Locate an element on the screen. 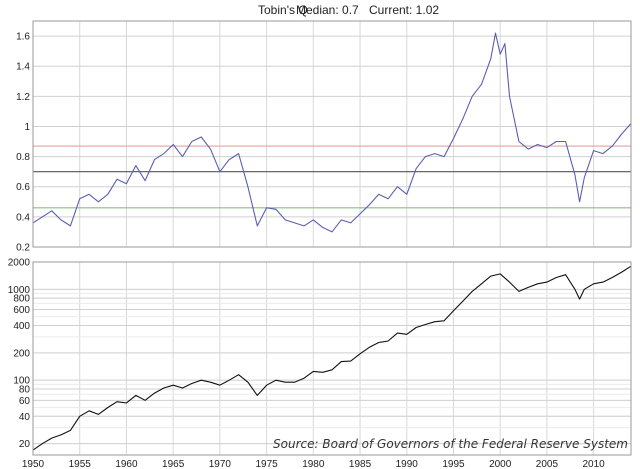  y-tick-label: 100 is located at coordinates (21, 381).